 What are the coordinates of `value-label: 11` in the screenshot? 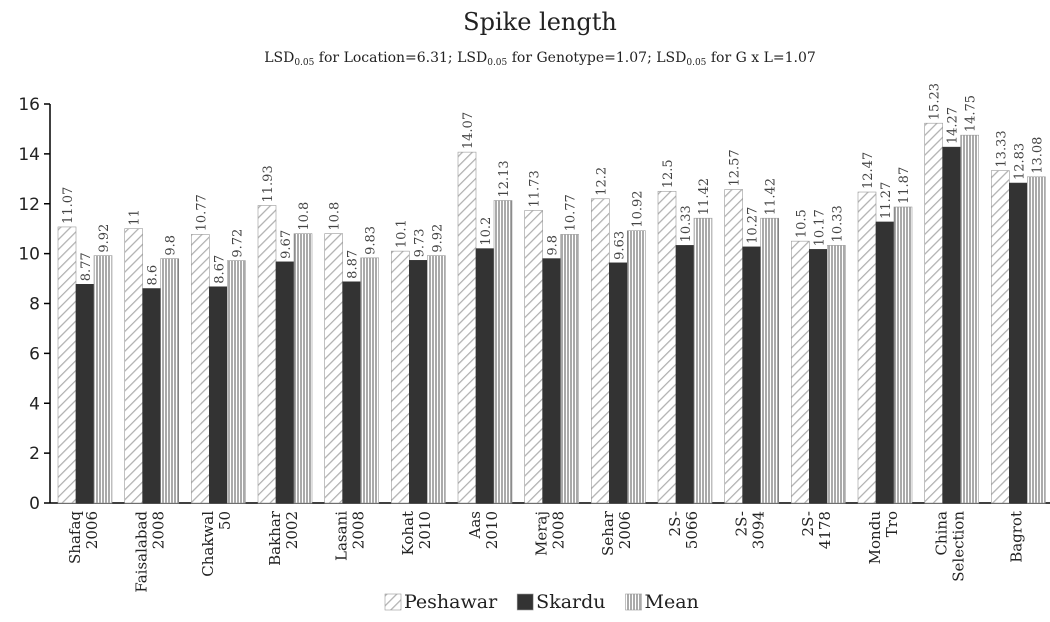 It's located at (135, 217).